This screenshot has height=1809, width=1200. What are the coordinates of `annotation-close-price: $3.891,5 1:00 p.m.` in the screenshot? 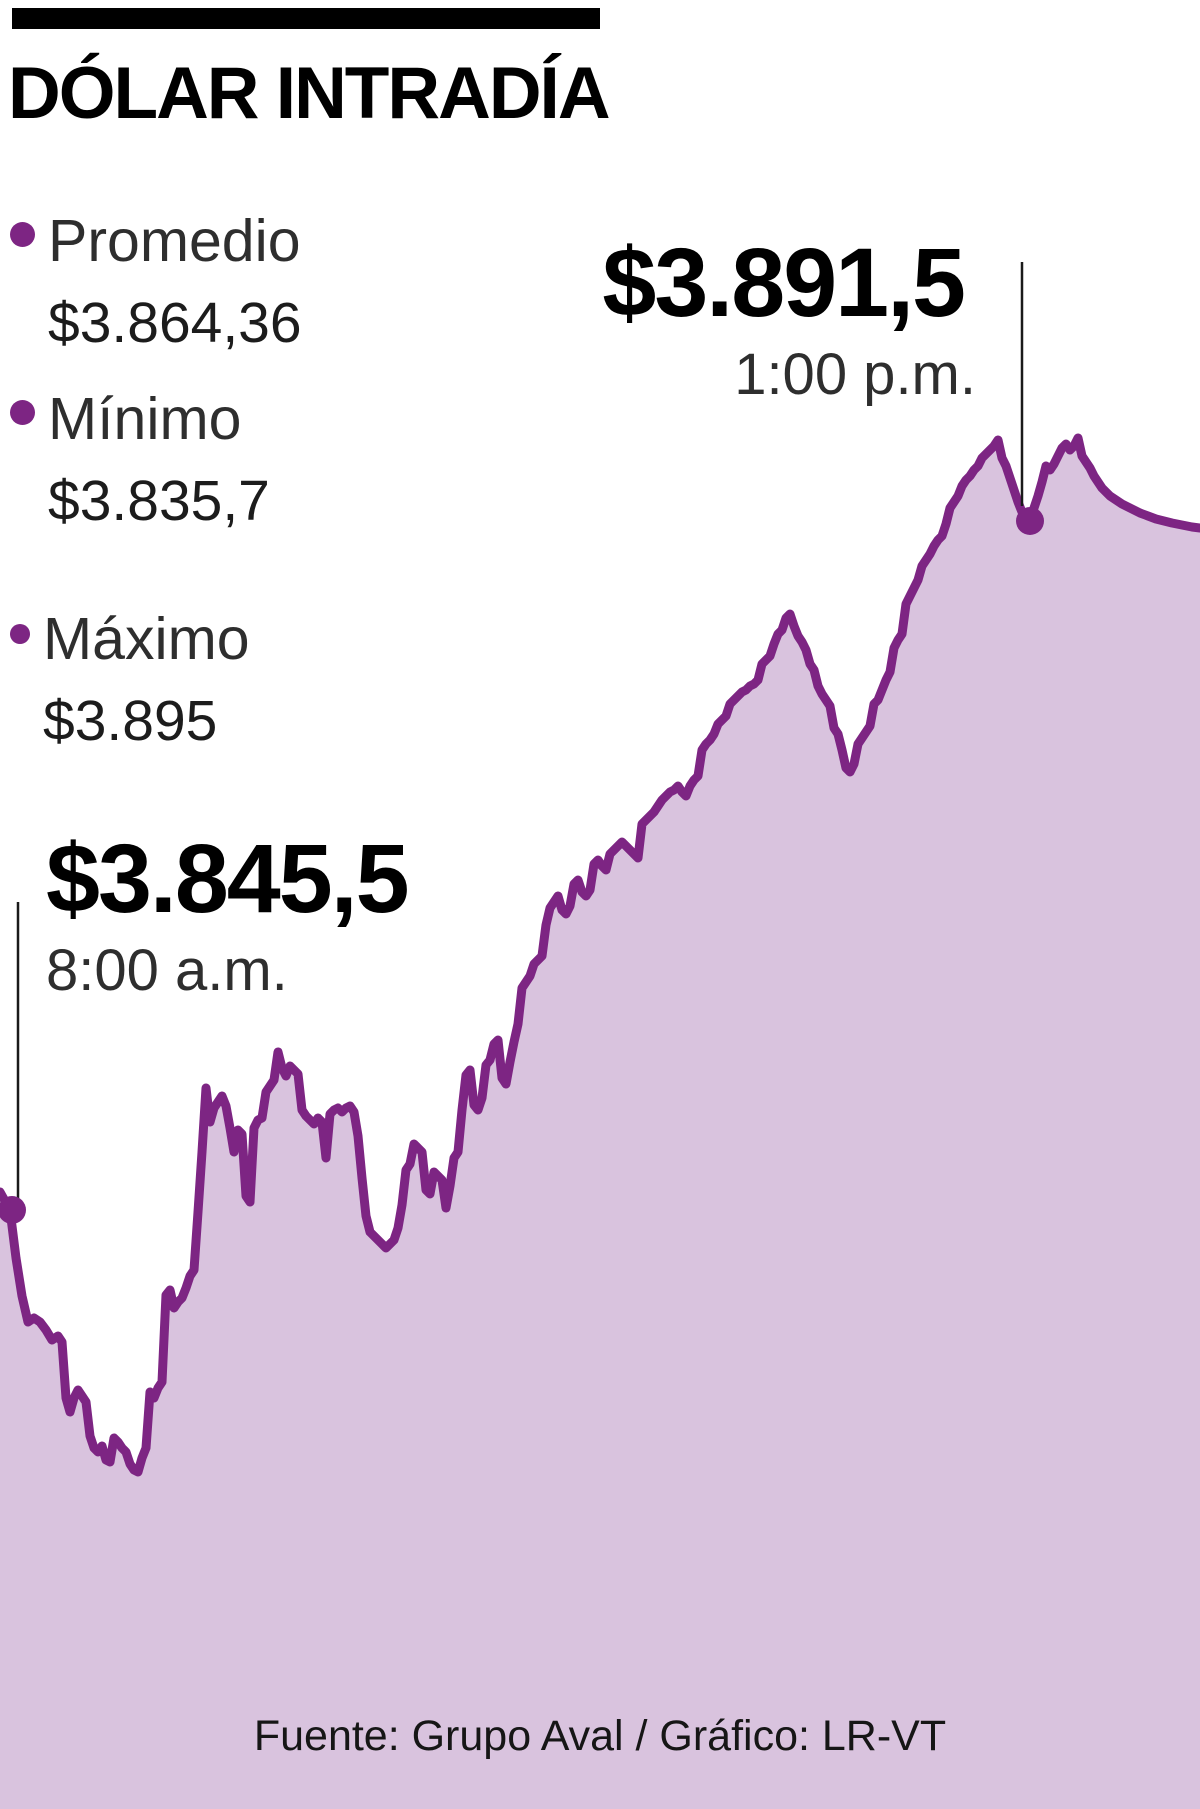 It's located at (789, 318).